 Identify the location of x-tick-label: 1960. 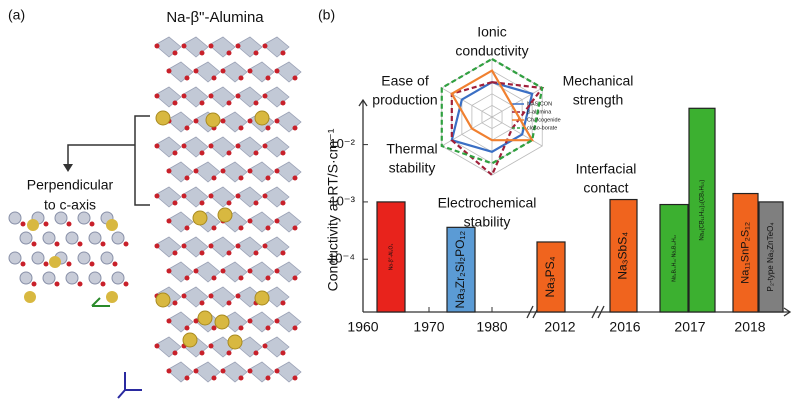
(362, 327).